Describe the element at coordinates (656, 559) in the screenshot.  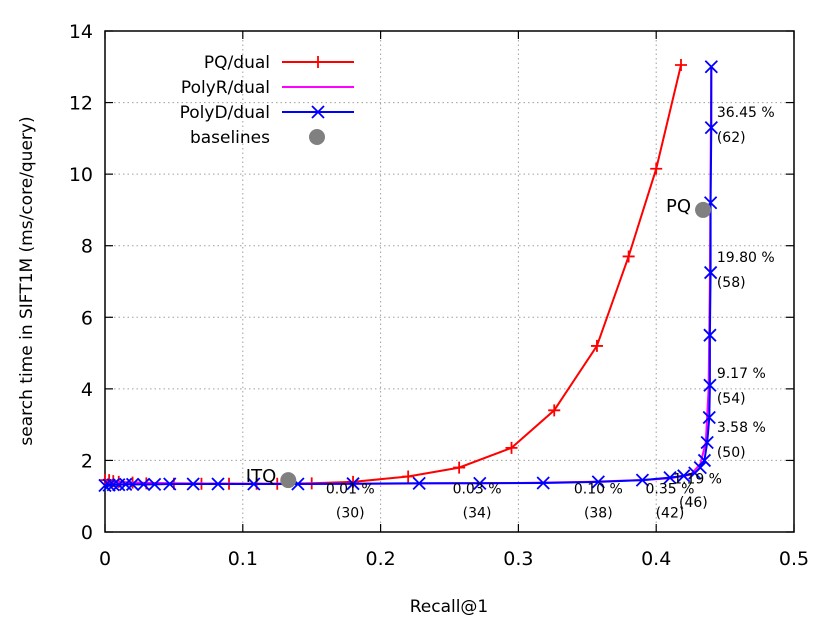
I see `x-tick-label: 0.4` at that location.